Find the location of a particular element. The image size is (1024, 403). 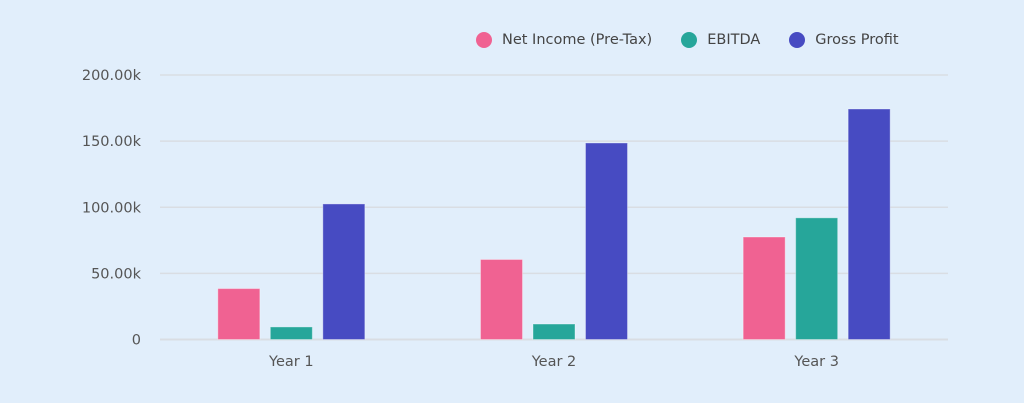

legend-item-gross-profit: Gross Profit is located at coordinates (844, 40).